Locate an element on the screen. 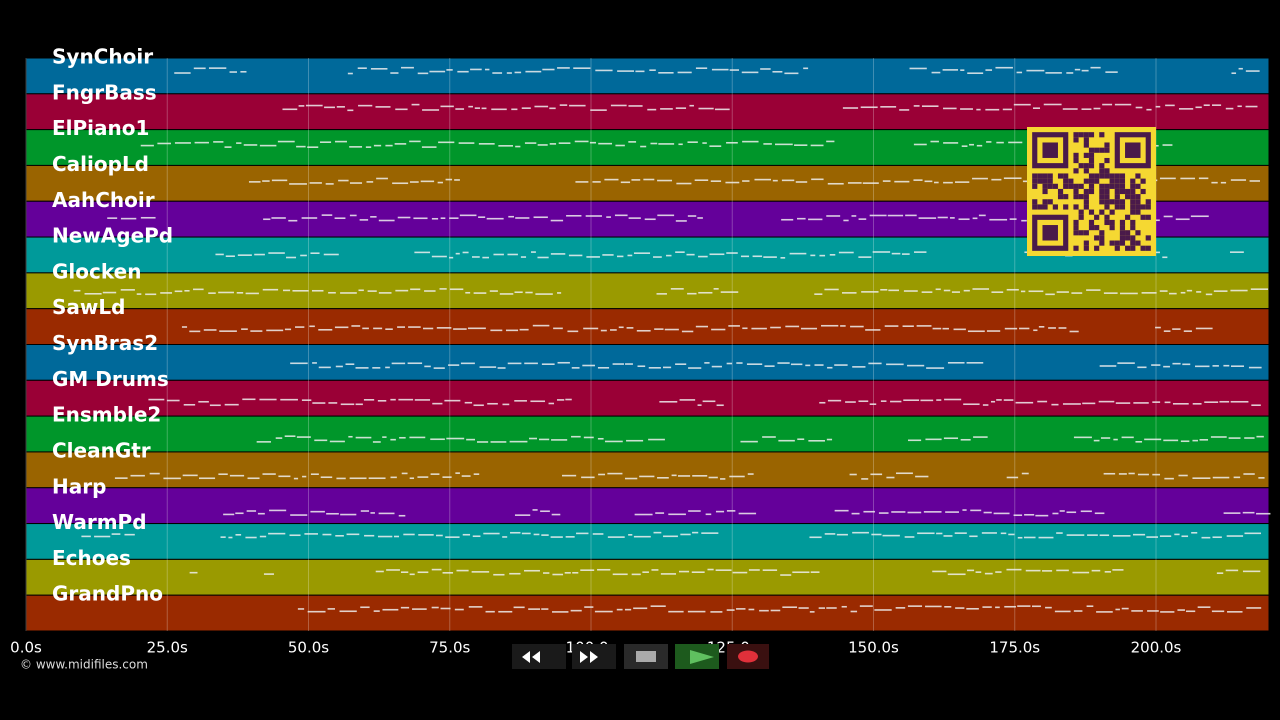  qr-code is located at coordinates (1091, 191).